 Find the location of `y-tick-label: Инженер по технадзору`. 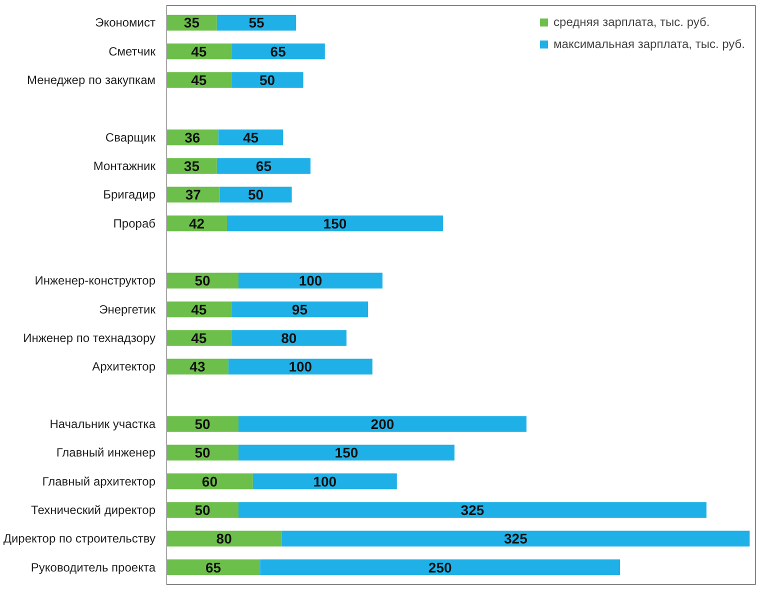

y-tick-label: Инженер по технадзору is located at coordinates (89, 337).